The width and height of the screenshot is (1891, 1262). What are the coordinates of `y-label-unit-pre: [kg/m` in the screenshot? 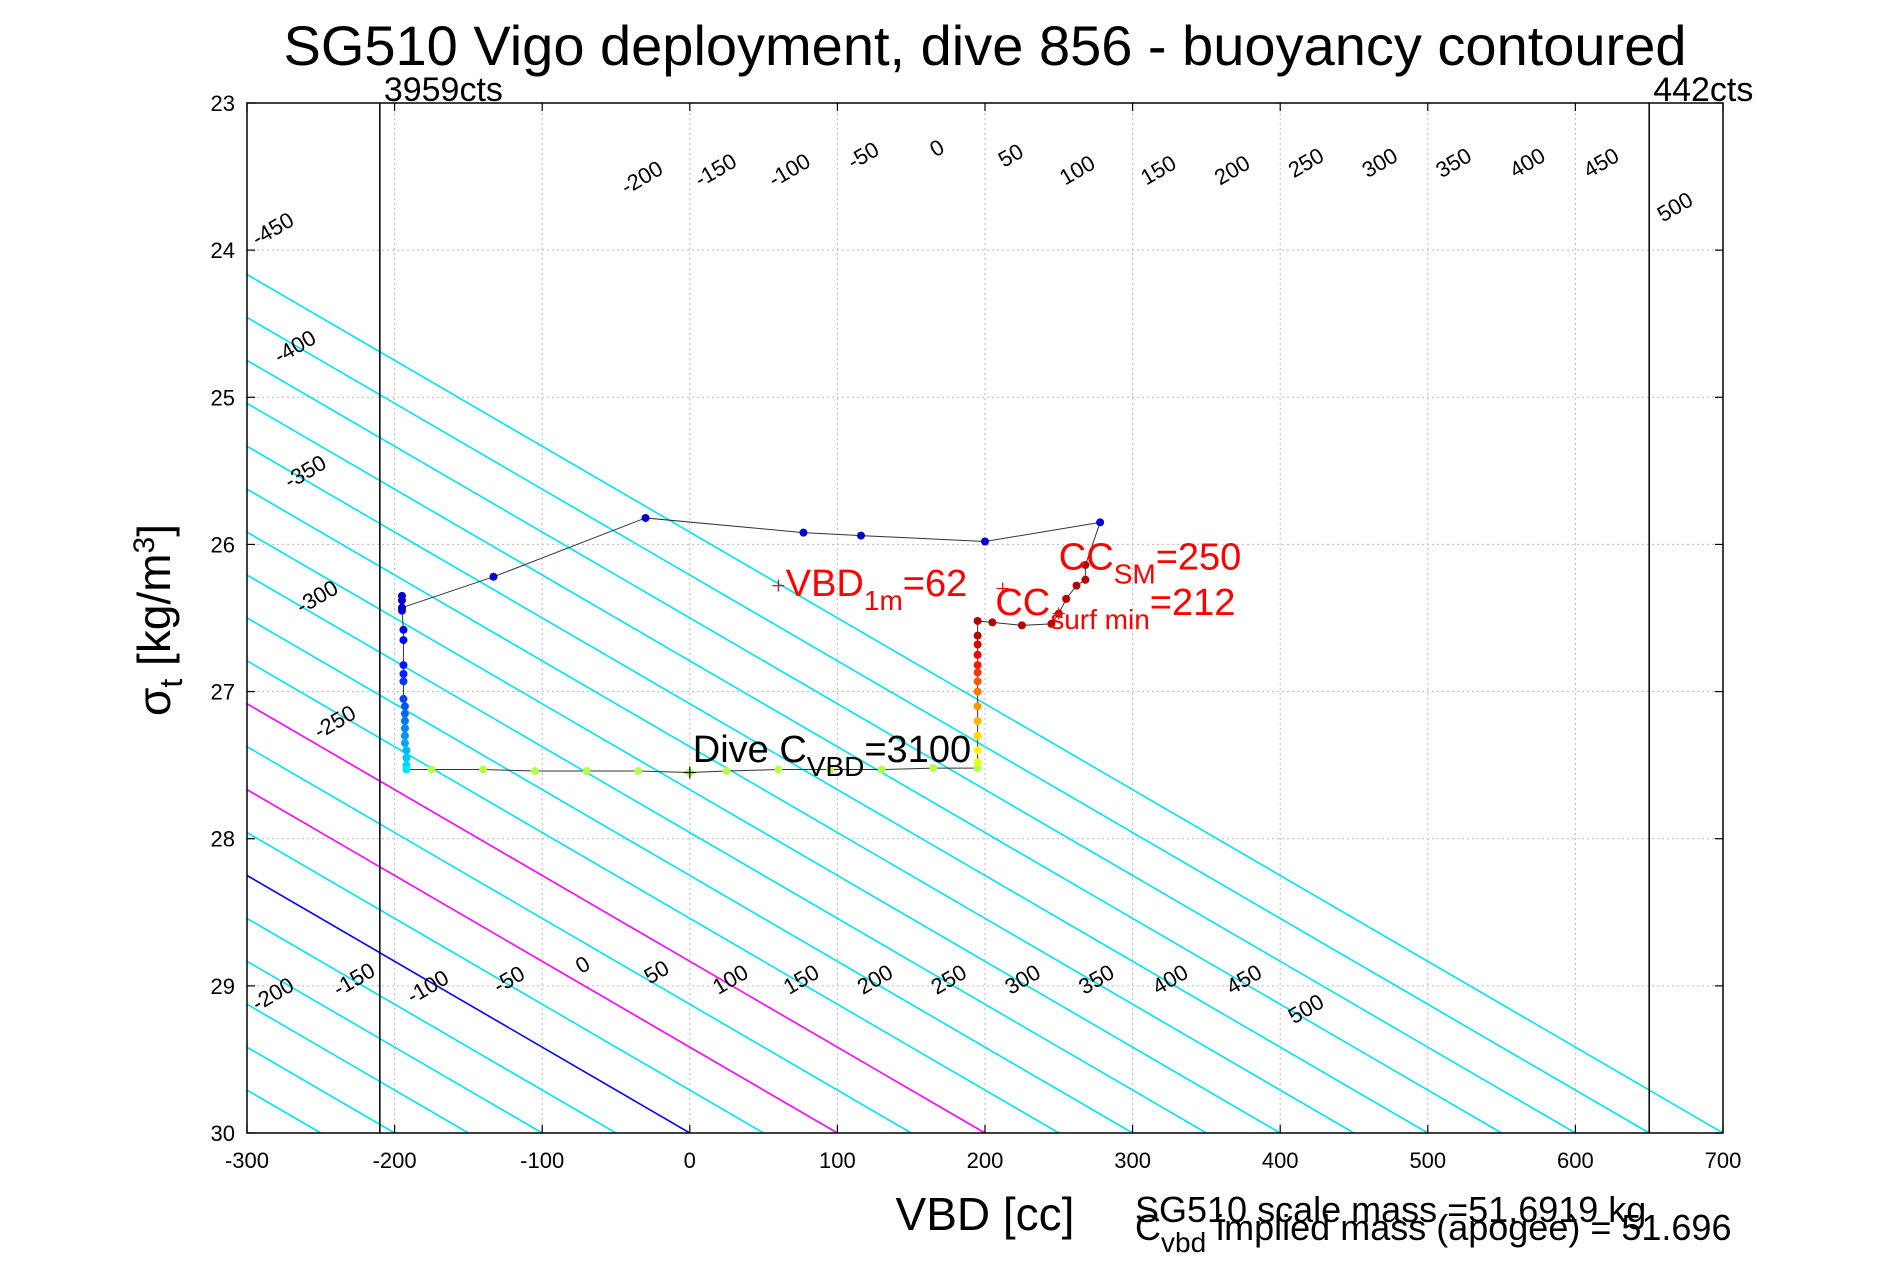 It's located at (154, 615).